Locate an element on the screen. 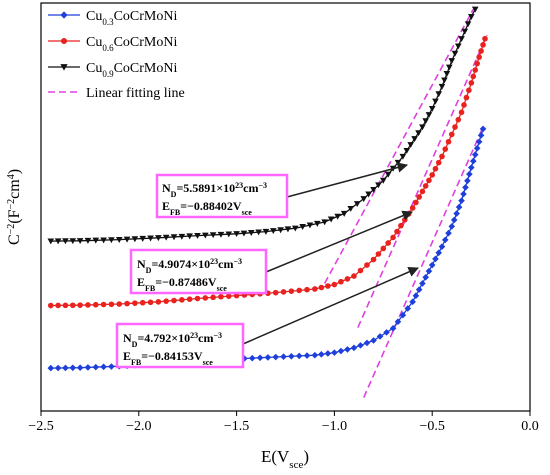 This screenshot has width=550, height=475. efb-label: E is located at coordinates (141, 282).